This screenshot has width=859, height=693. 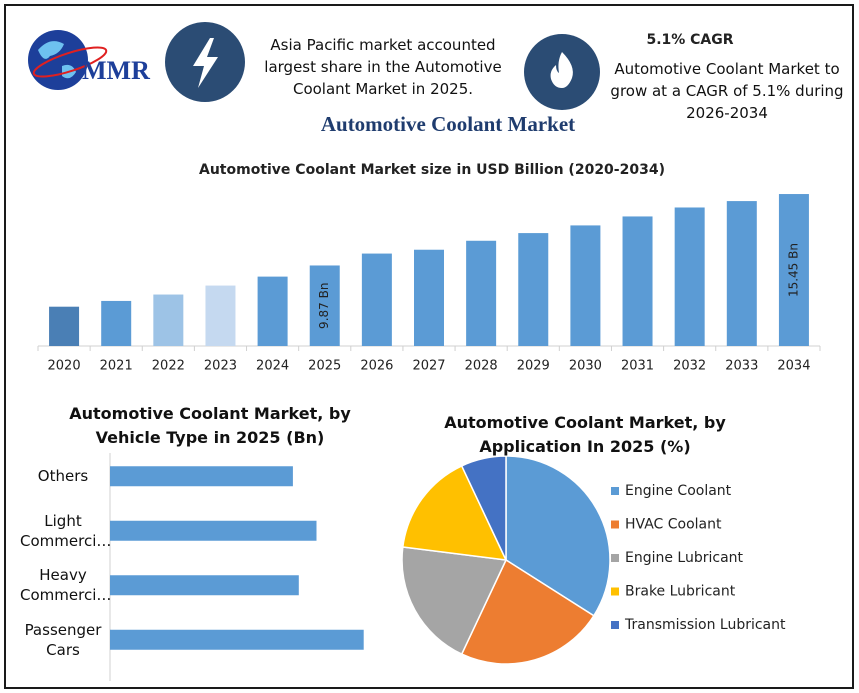 I want to click on y-tick-label: Passenger Cars, so click(x=63, y=639).